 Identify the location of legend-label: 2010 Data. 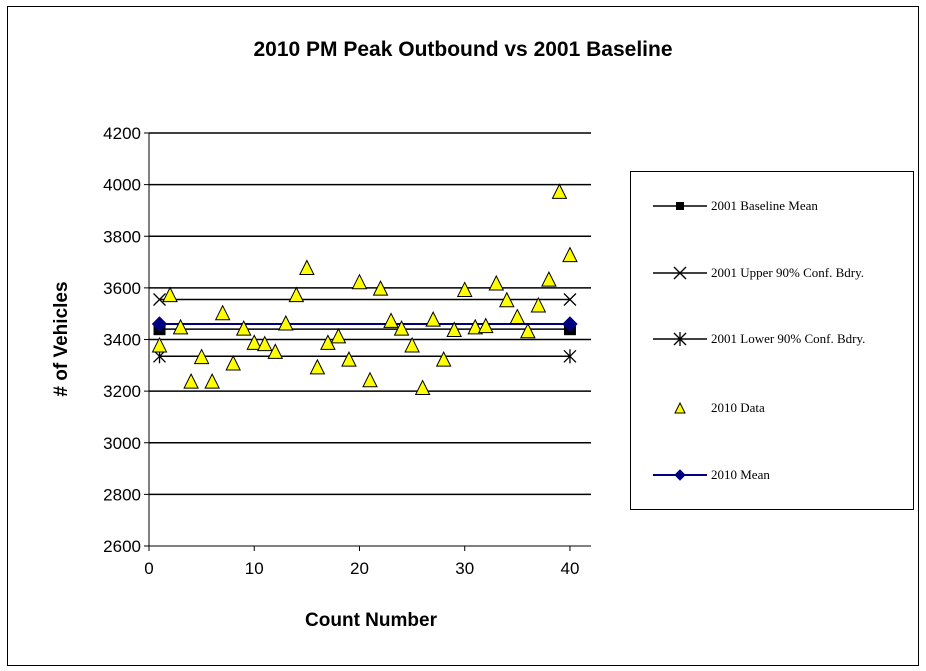
(738, 407).